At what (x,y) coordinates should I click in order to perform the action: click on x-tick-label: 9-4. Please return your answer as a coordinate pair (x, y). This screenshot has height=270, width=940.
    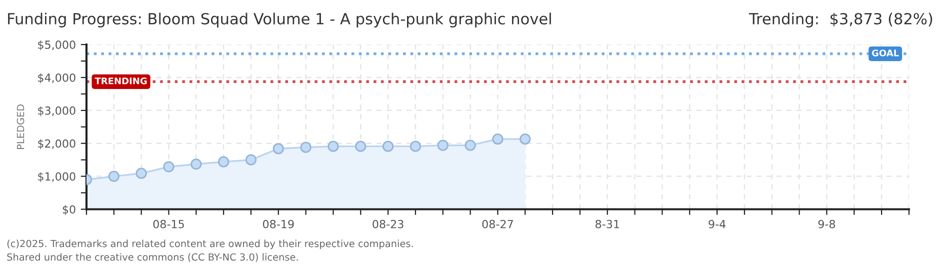
    Looking at the image, I should click on (717, 224).